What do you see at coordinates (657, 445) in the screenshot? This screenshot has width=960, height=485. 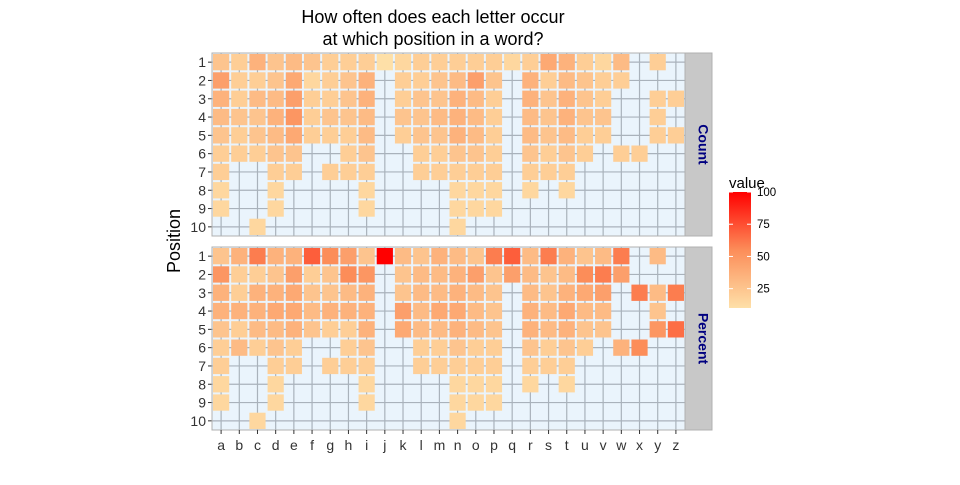 I see `x-tick-label: y` at bounding box center [657, 445].